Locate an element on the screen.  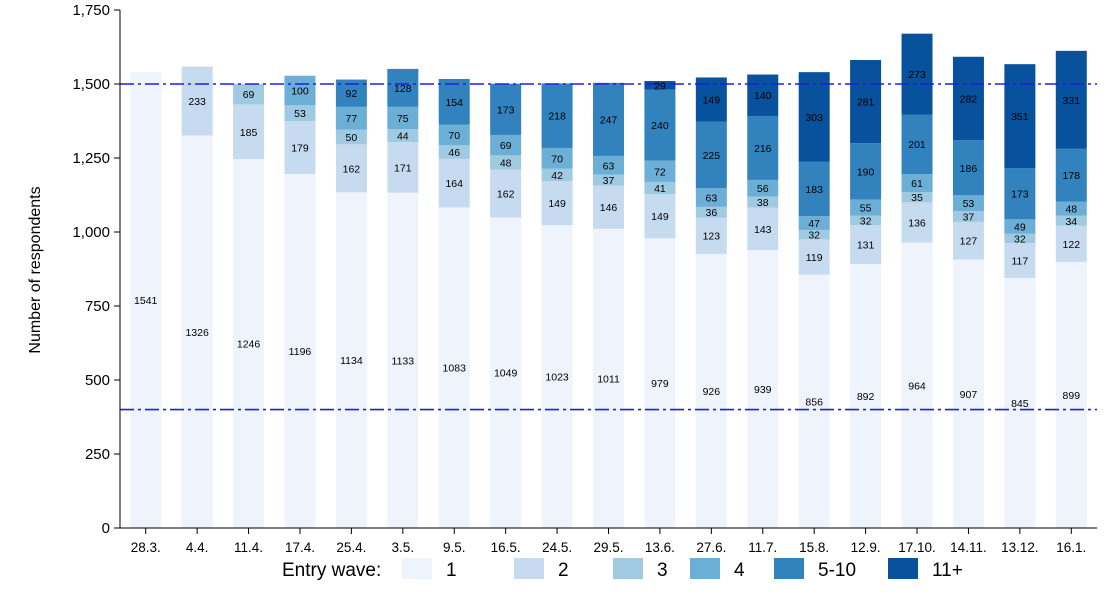
y-tick-label-1500: 1,500 is located at coordinates (91, 84).